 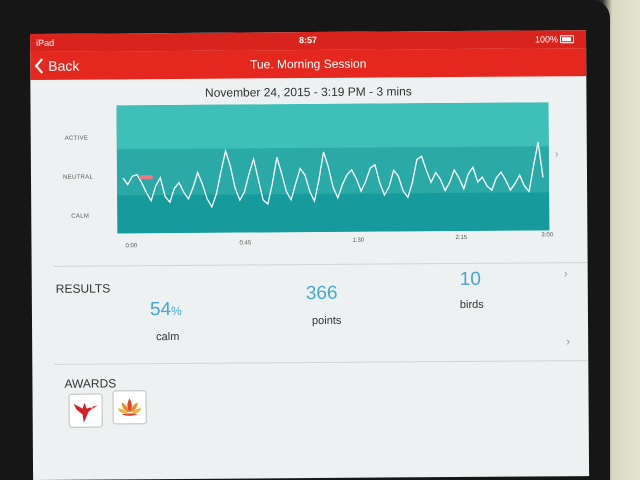 I want to click on navigation-bar: Back Tue. Morning Session, so click(x=308, y=64).